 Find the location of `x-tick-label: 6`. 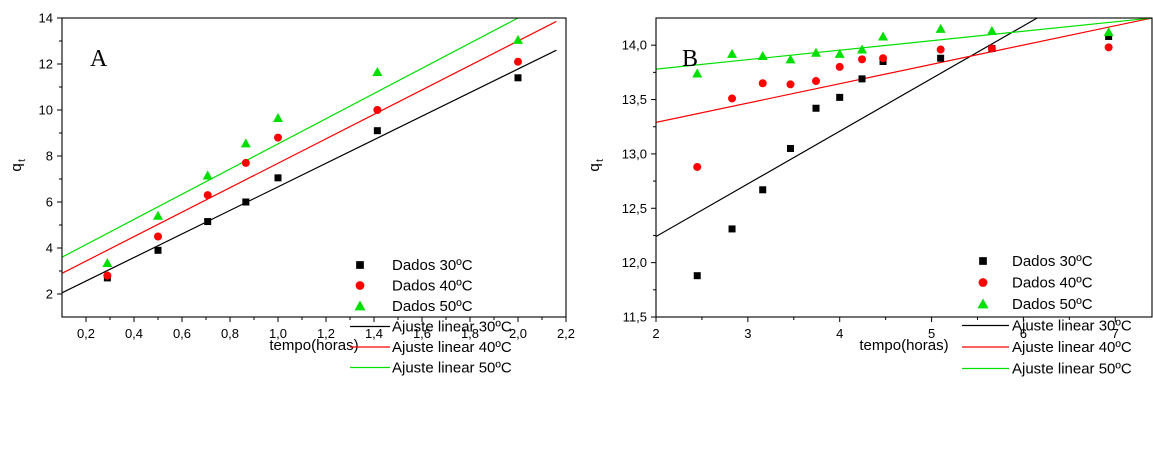

x-tick-label: 6 is located at coordinates (1023, 333).